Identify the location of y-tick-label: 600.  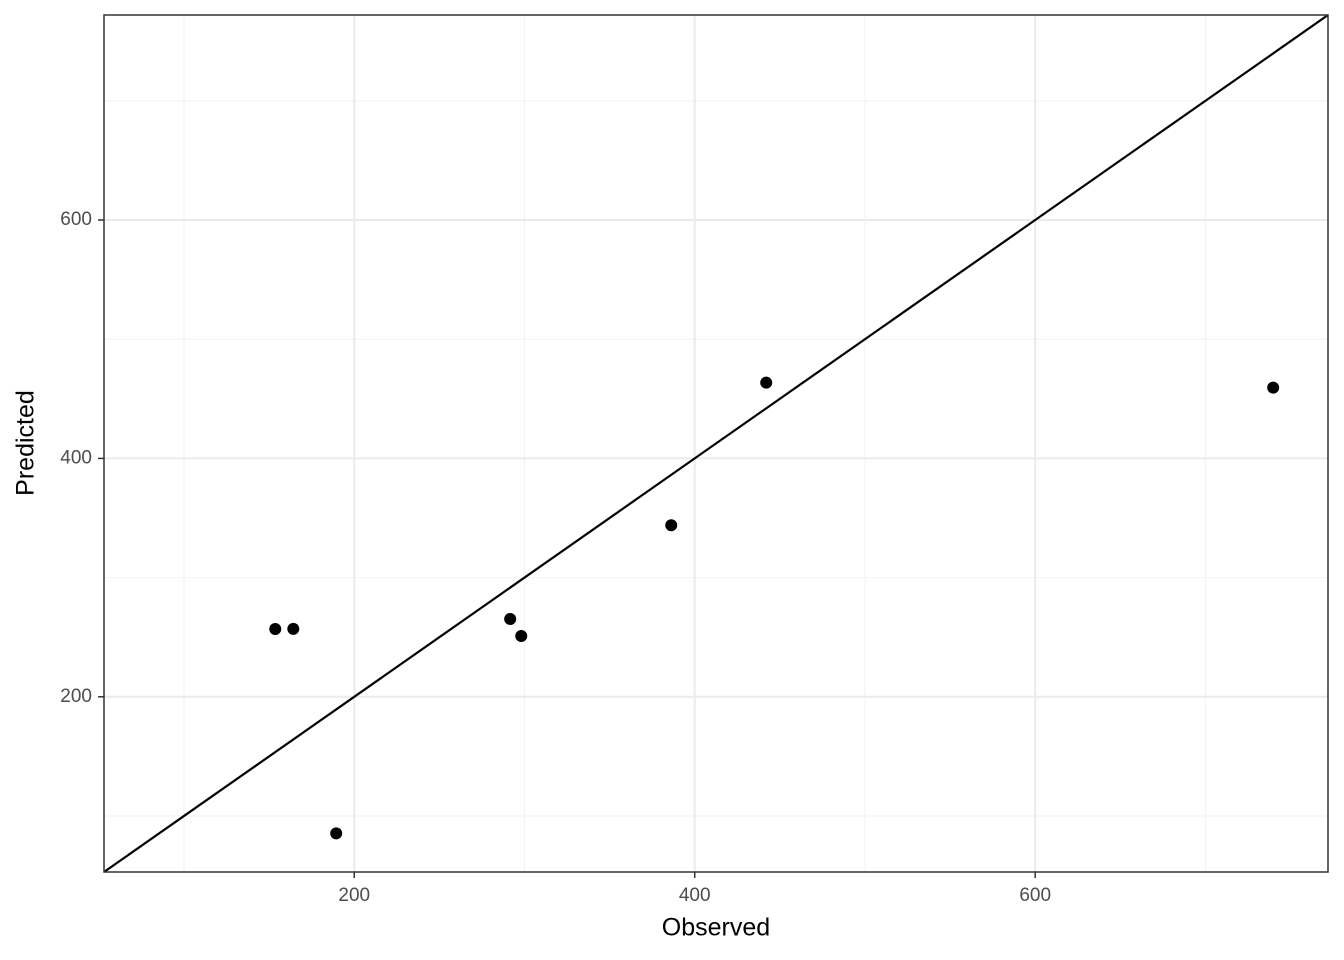
(76, 219).